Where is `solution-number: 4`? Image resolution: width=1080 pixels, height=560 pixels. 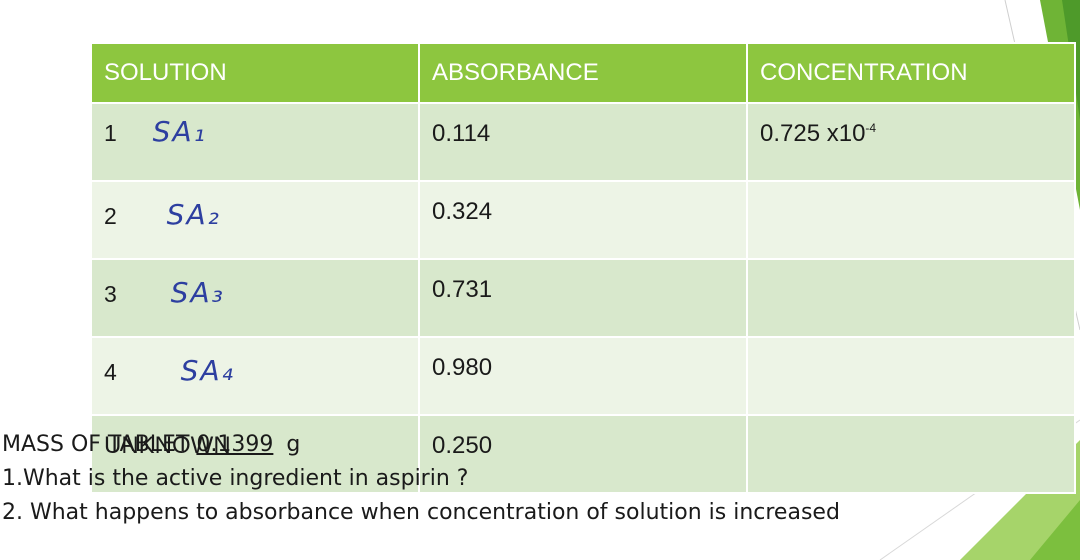 solution-number: 4 is located at coordinates (110, 372).